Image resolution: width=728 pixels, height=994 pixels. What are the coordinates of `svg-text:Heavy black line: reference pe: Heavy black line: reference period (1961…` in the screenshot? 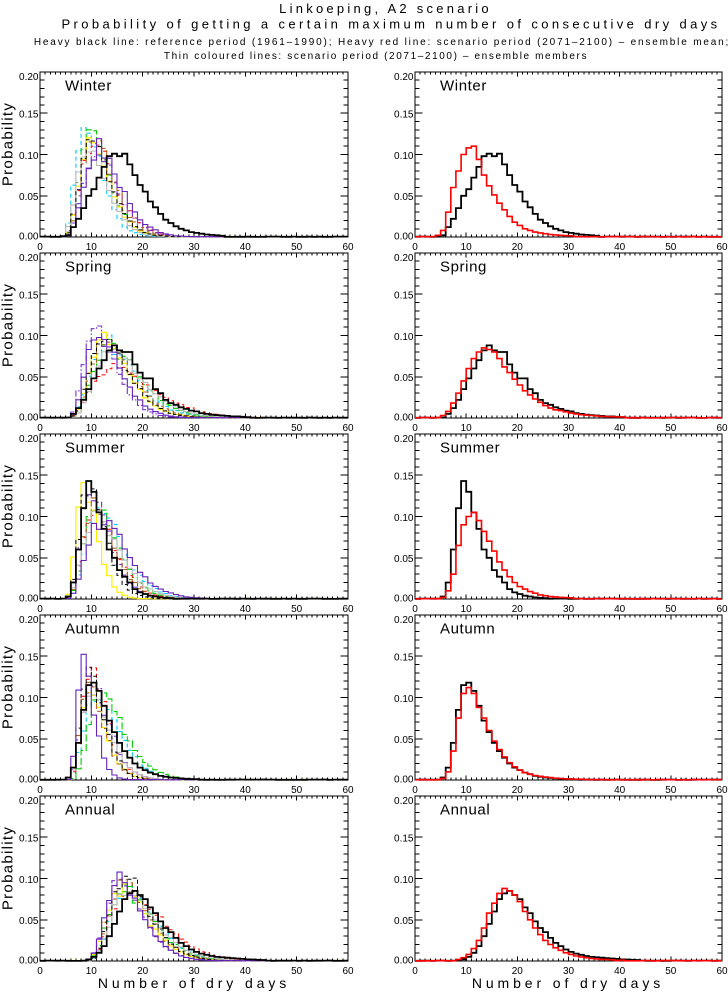 It's located at (381, 42).